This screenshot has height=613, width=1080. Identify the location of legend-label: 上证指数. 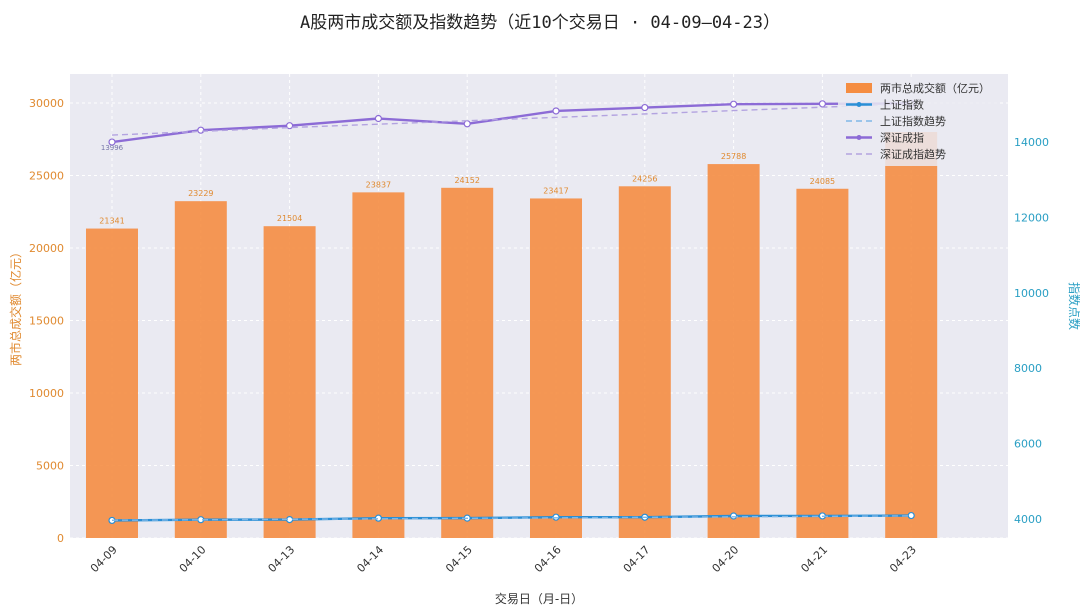
(902, 105).